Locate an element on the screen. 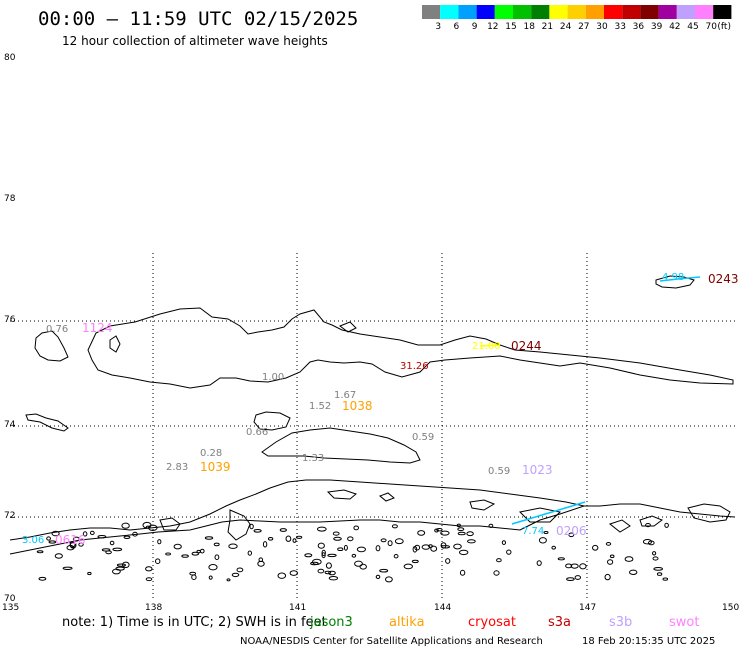  obs-value: 0.59 is located at coordinates (423, 437).